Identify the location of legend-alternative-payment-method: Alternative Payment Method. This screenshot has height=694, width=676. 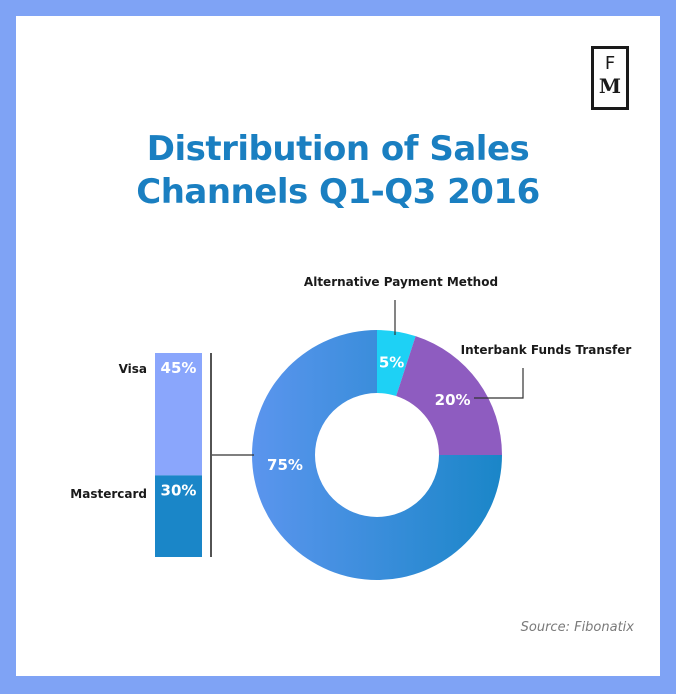
(401, 282).